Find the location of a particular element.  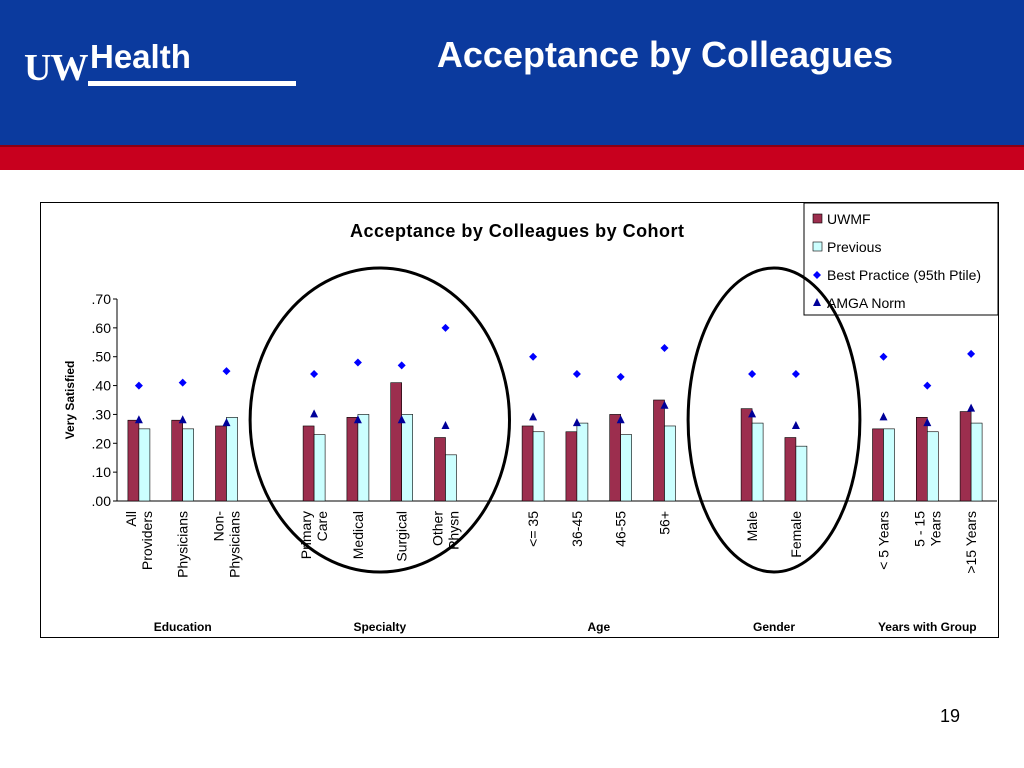

uw-health-logo: UW Health is located at coordinates (160, 64).